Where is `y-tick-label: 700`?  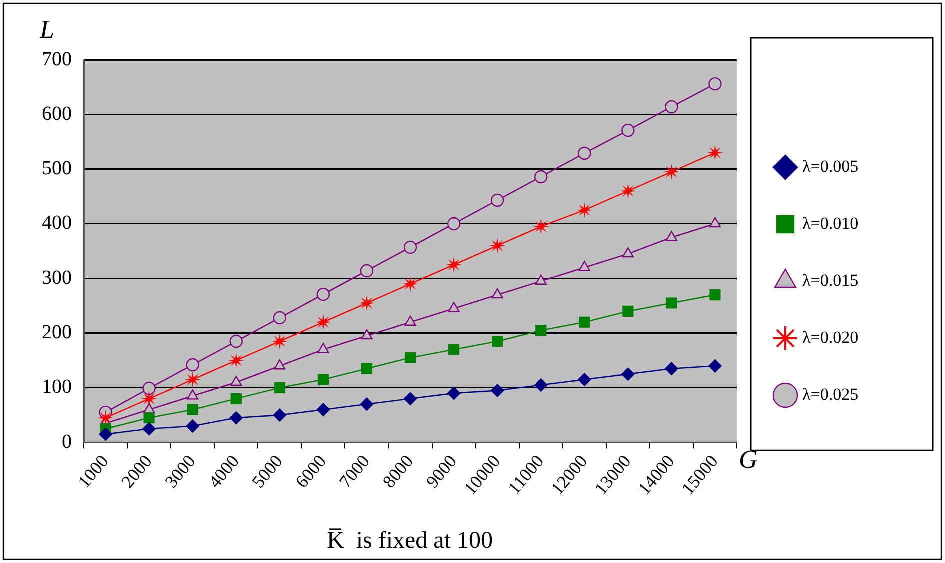 y-tick-label: 700 is located at coordinates (57, 59).